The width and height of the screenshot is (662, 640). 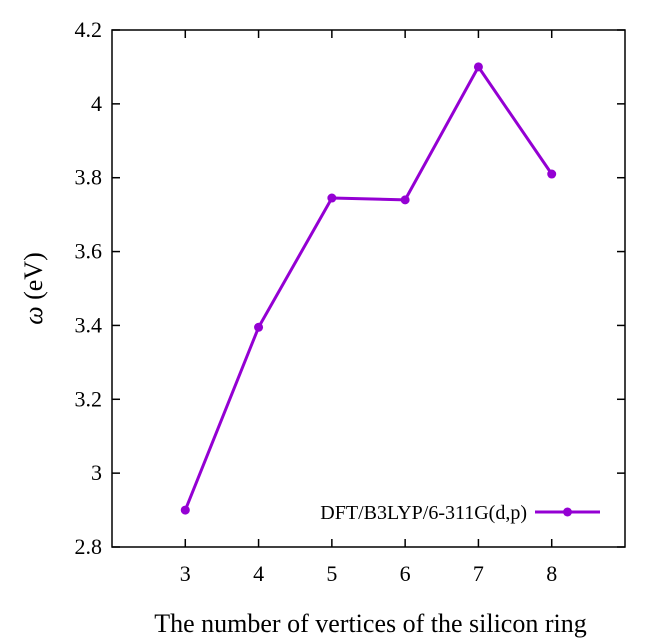 What do you see at coordinates (89, 177) in the screenshot?
I see `y-tick-label: 3.8` at bounding box center [89, 177].